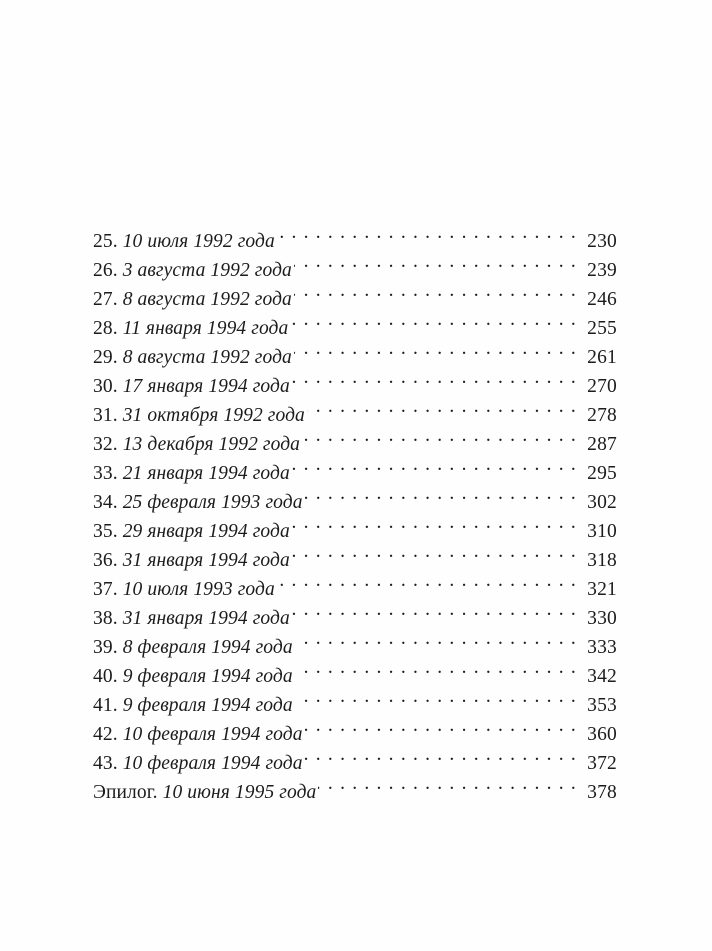 The image size is (712, 951). I want to click on toc-entry-label: Эпилог., so click(125, 792).